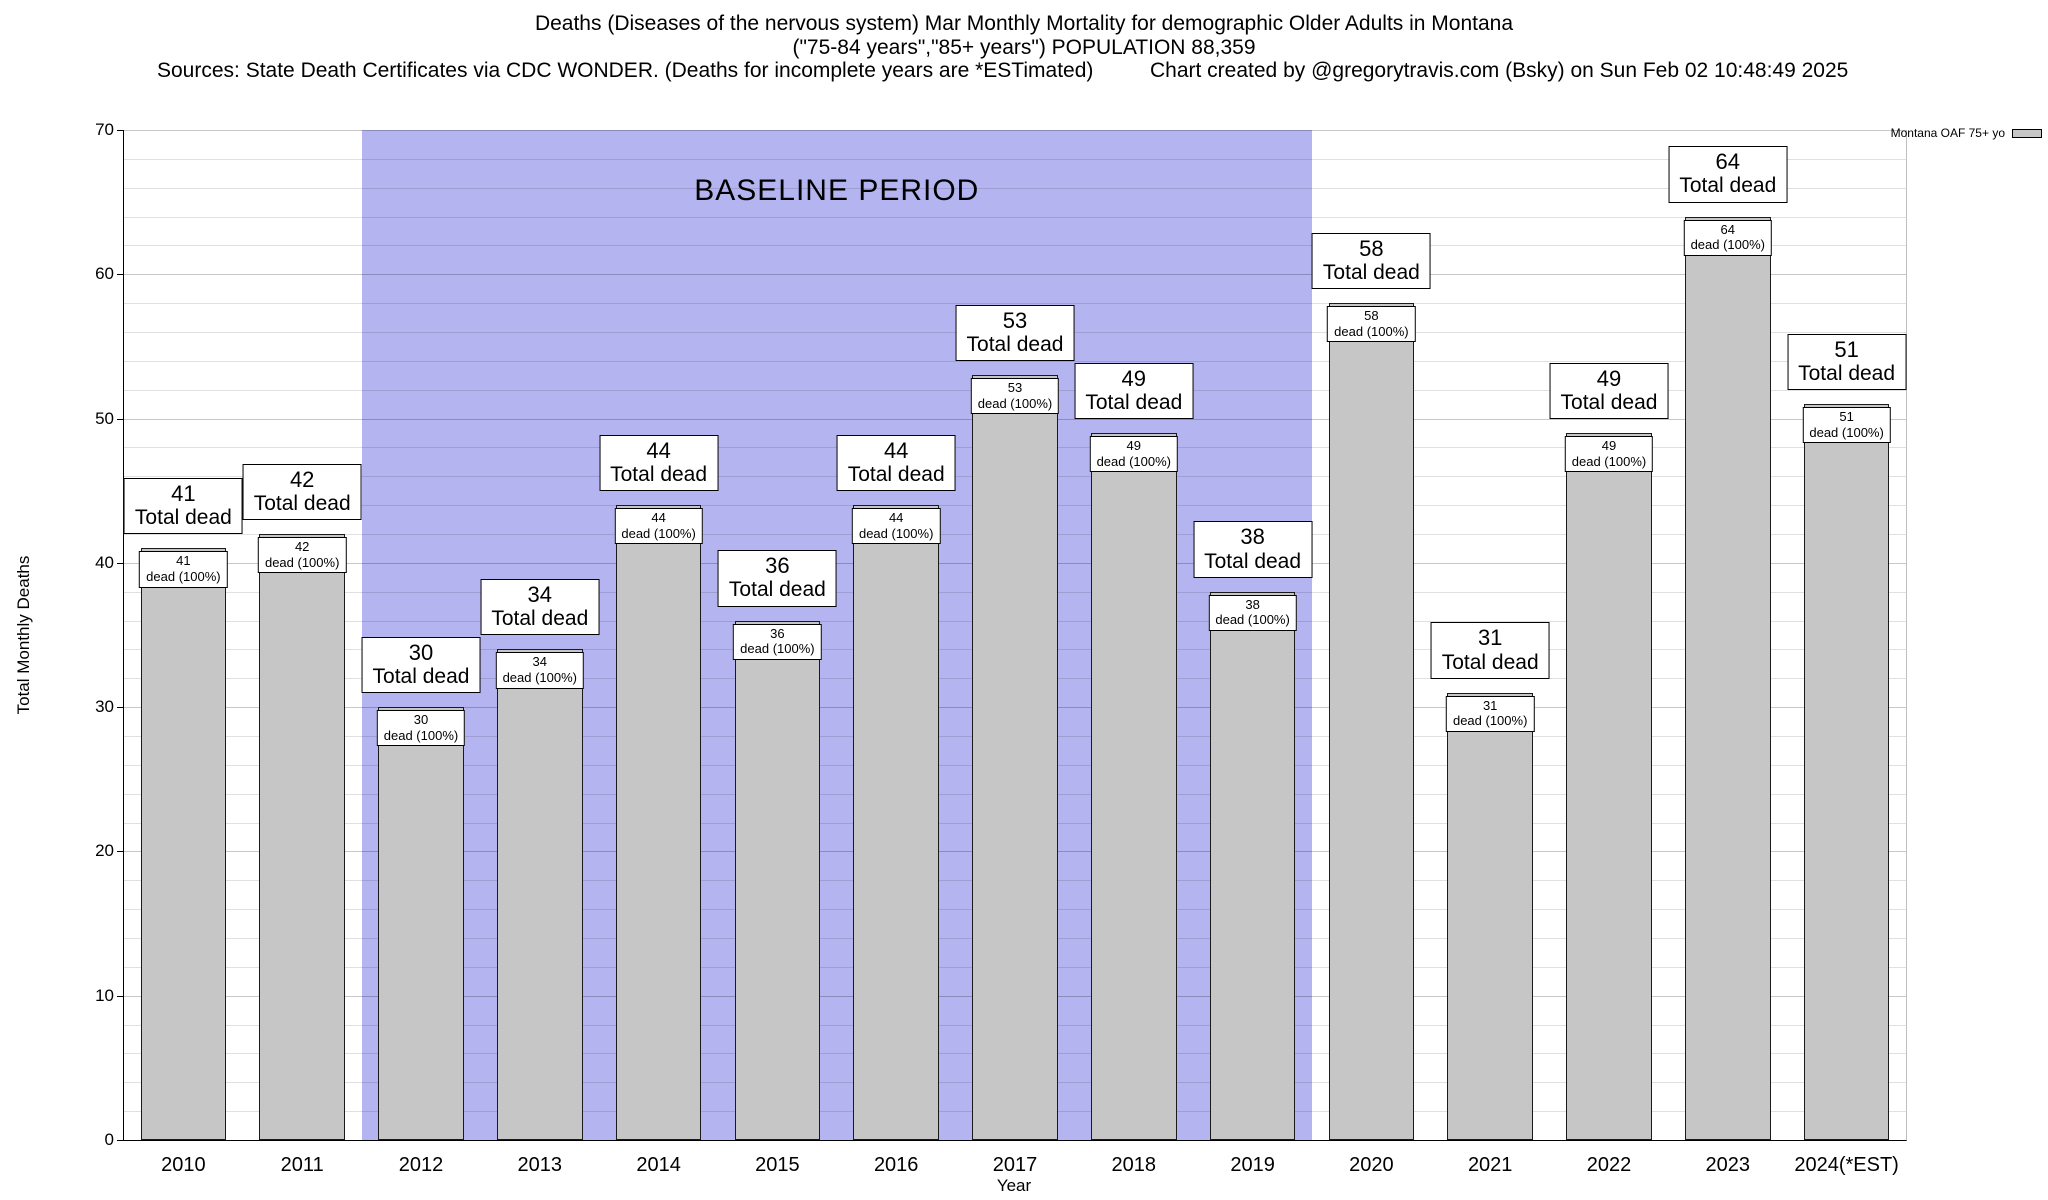 This screenshot has height=1200, width=2048. Describe the element at coordinates (104, 851) in the screenshot. I see `y-tick-label-20: 20` at that location.